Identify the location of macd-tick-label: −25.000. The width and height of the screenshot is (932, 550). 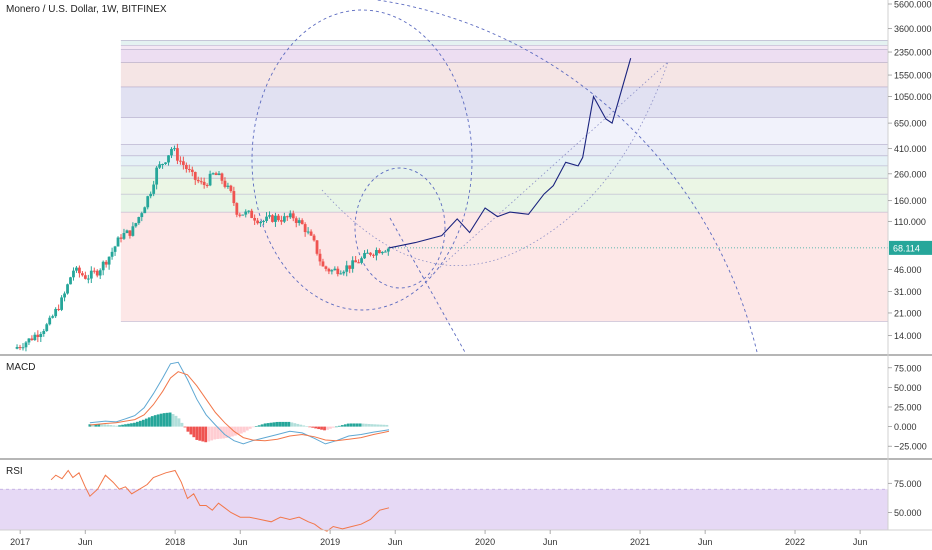
(910, 447).